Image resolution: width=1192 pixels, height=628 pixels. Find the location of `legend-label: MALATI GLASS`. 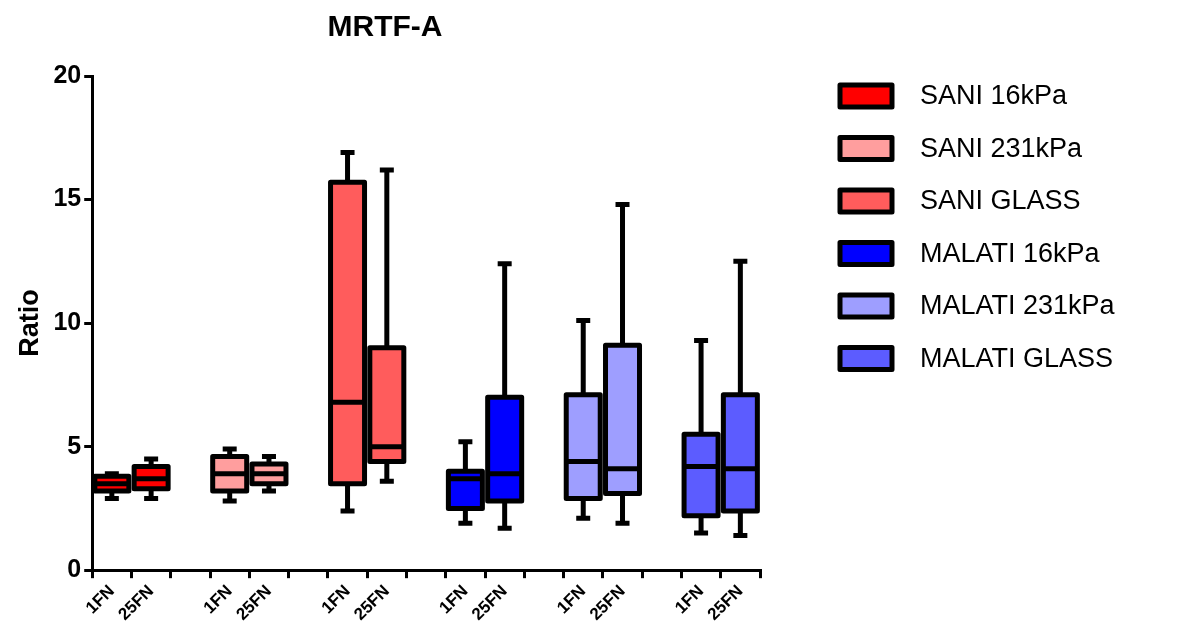

legend-label: MALATI GLASS is located at coordinates (1017, 357).